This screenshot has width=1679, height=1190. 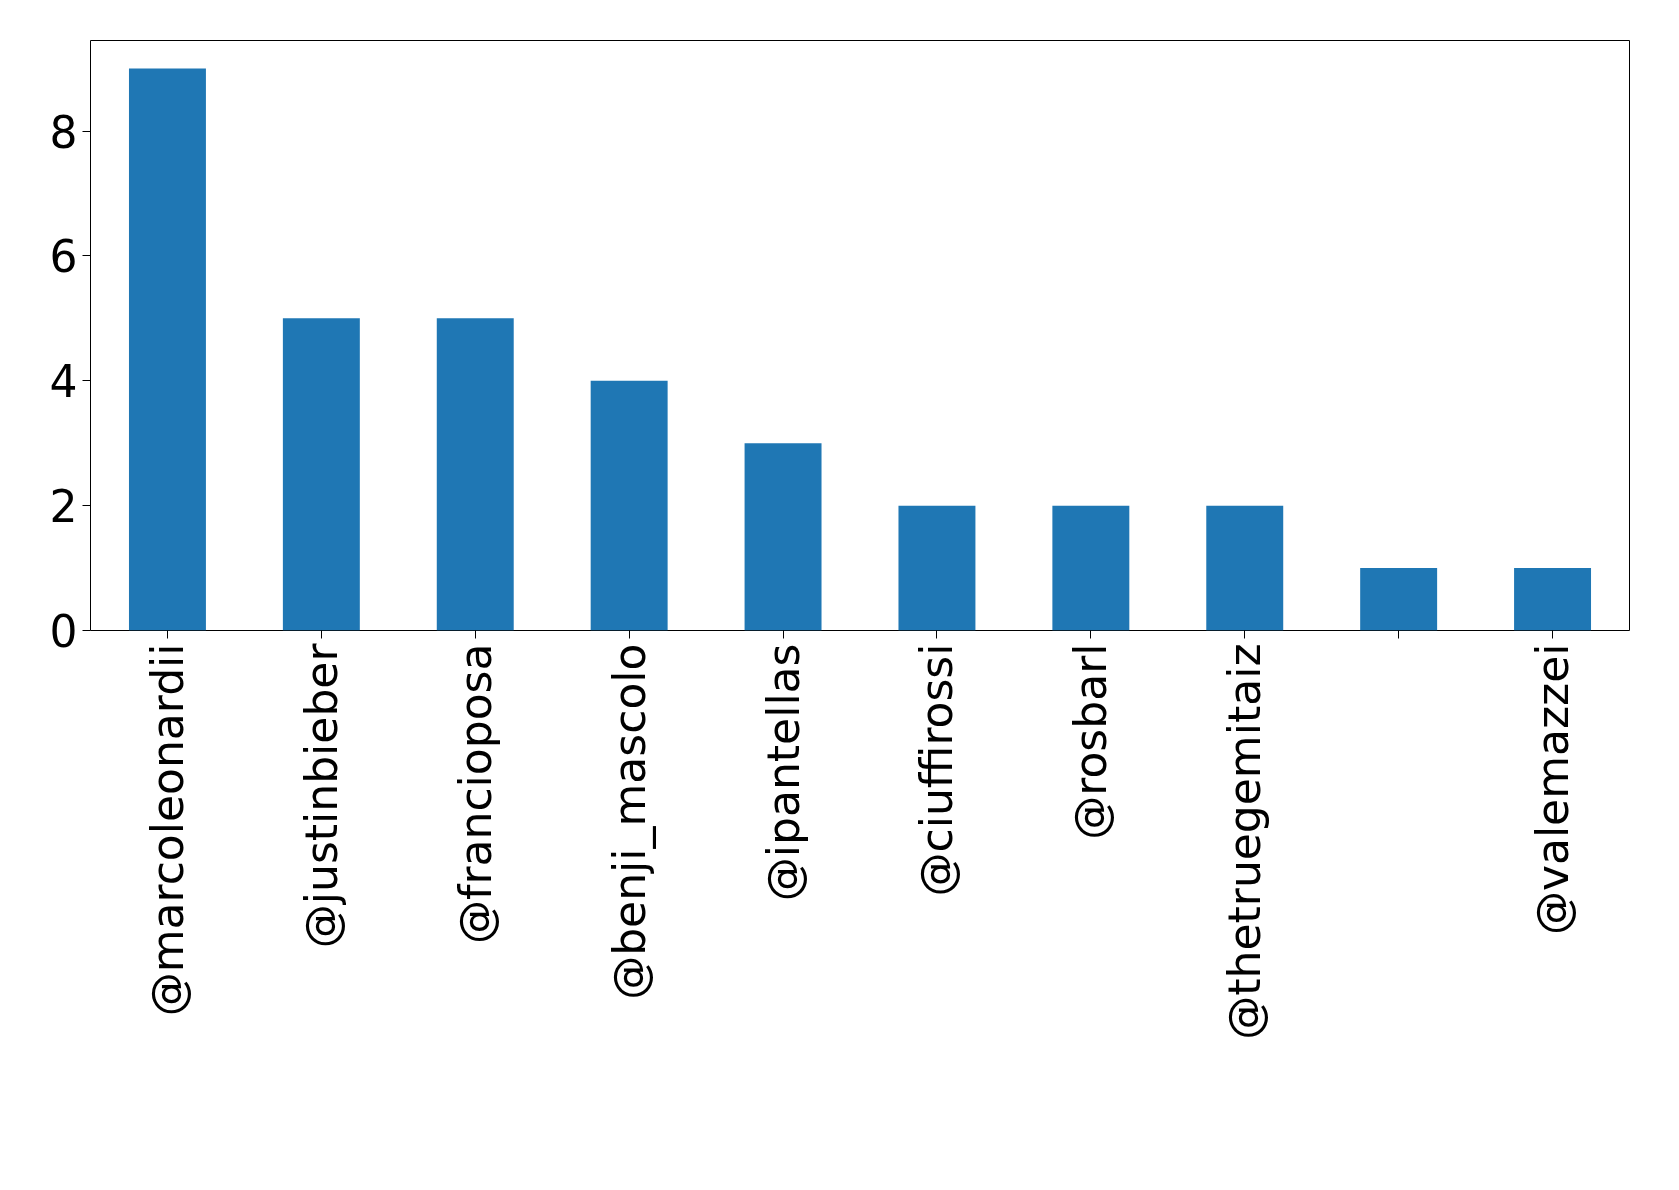 What do you see at coordinates (63, 631) in the screenshot?
I see `y-tick-label: 0` at bounding box center [63, 631].